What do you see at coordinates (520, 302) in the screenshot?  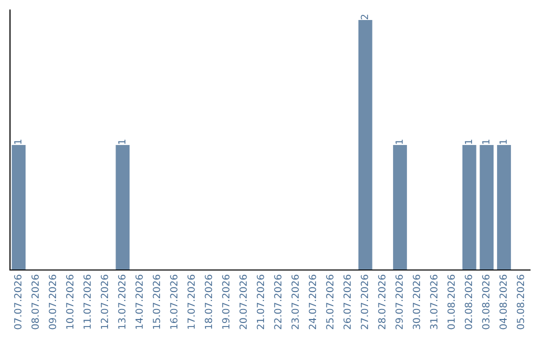 I see `x-tick-label: 05.08.2026` at bounding box center [520, 302].